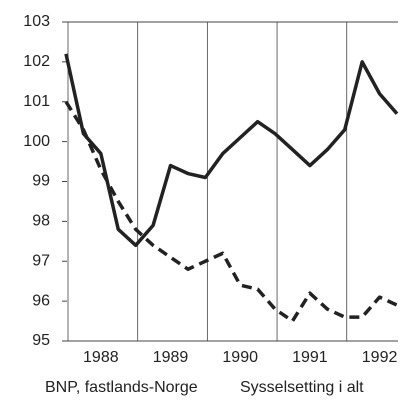 Image resolution: width=401 pixels, height=405 pixels. Describe the element at coordinates (302, 387) in the screenshot. I see `legend-label: Sysselsetting i alt` at that location.